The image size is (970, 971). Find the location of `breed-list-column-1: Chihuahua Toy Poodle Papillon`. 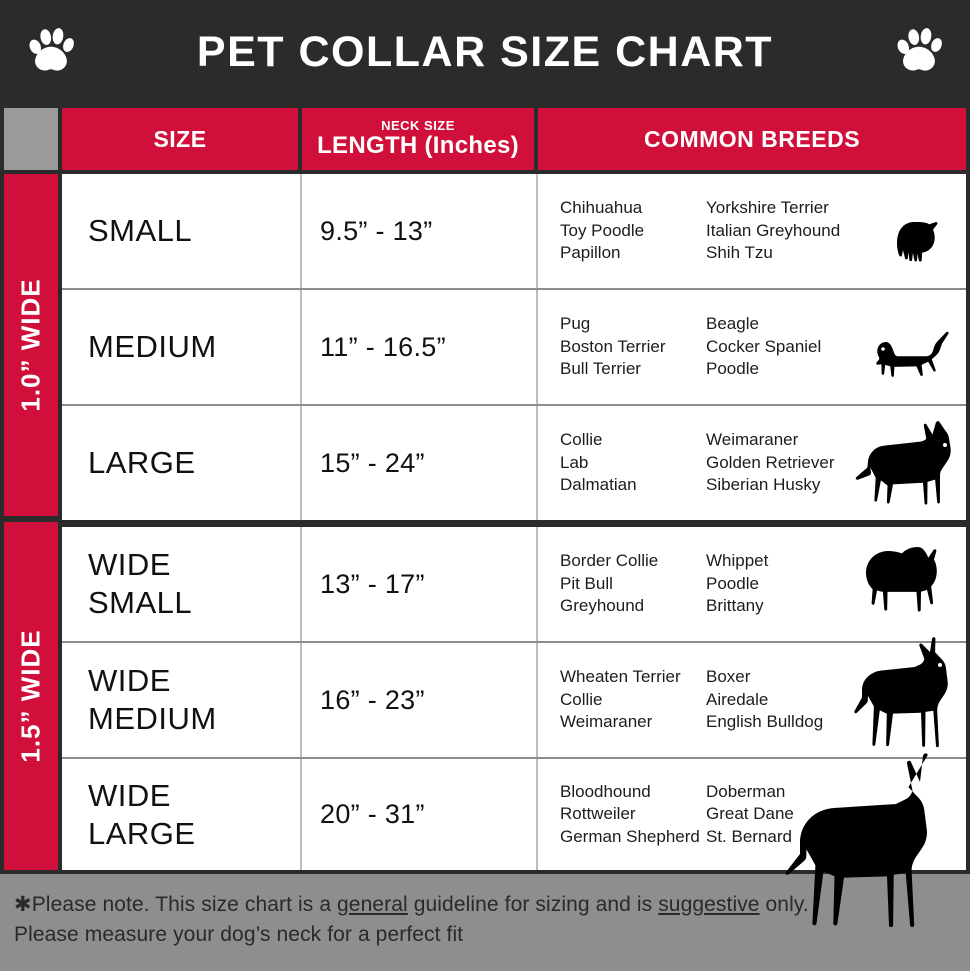

breed-list-column-1: Chihuahua Toy Poodle Papillon is located at coordinates (633, 230).